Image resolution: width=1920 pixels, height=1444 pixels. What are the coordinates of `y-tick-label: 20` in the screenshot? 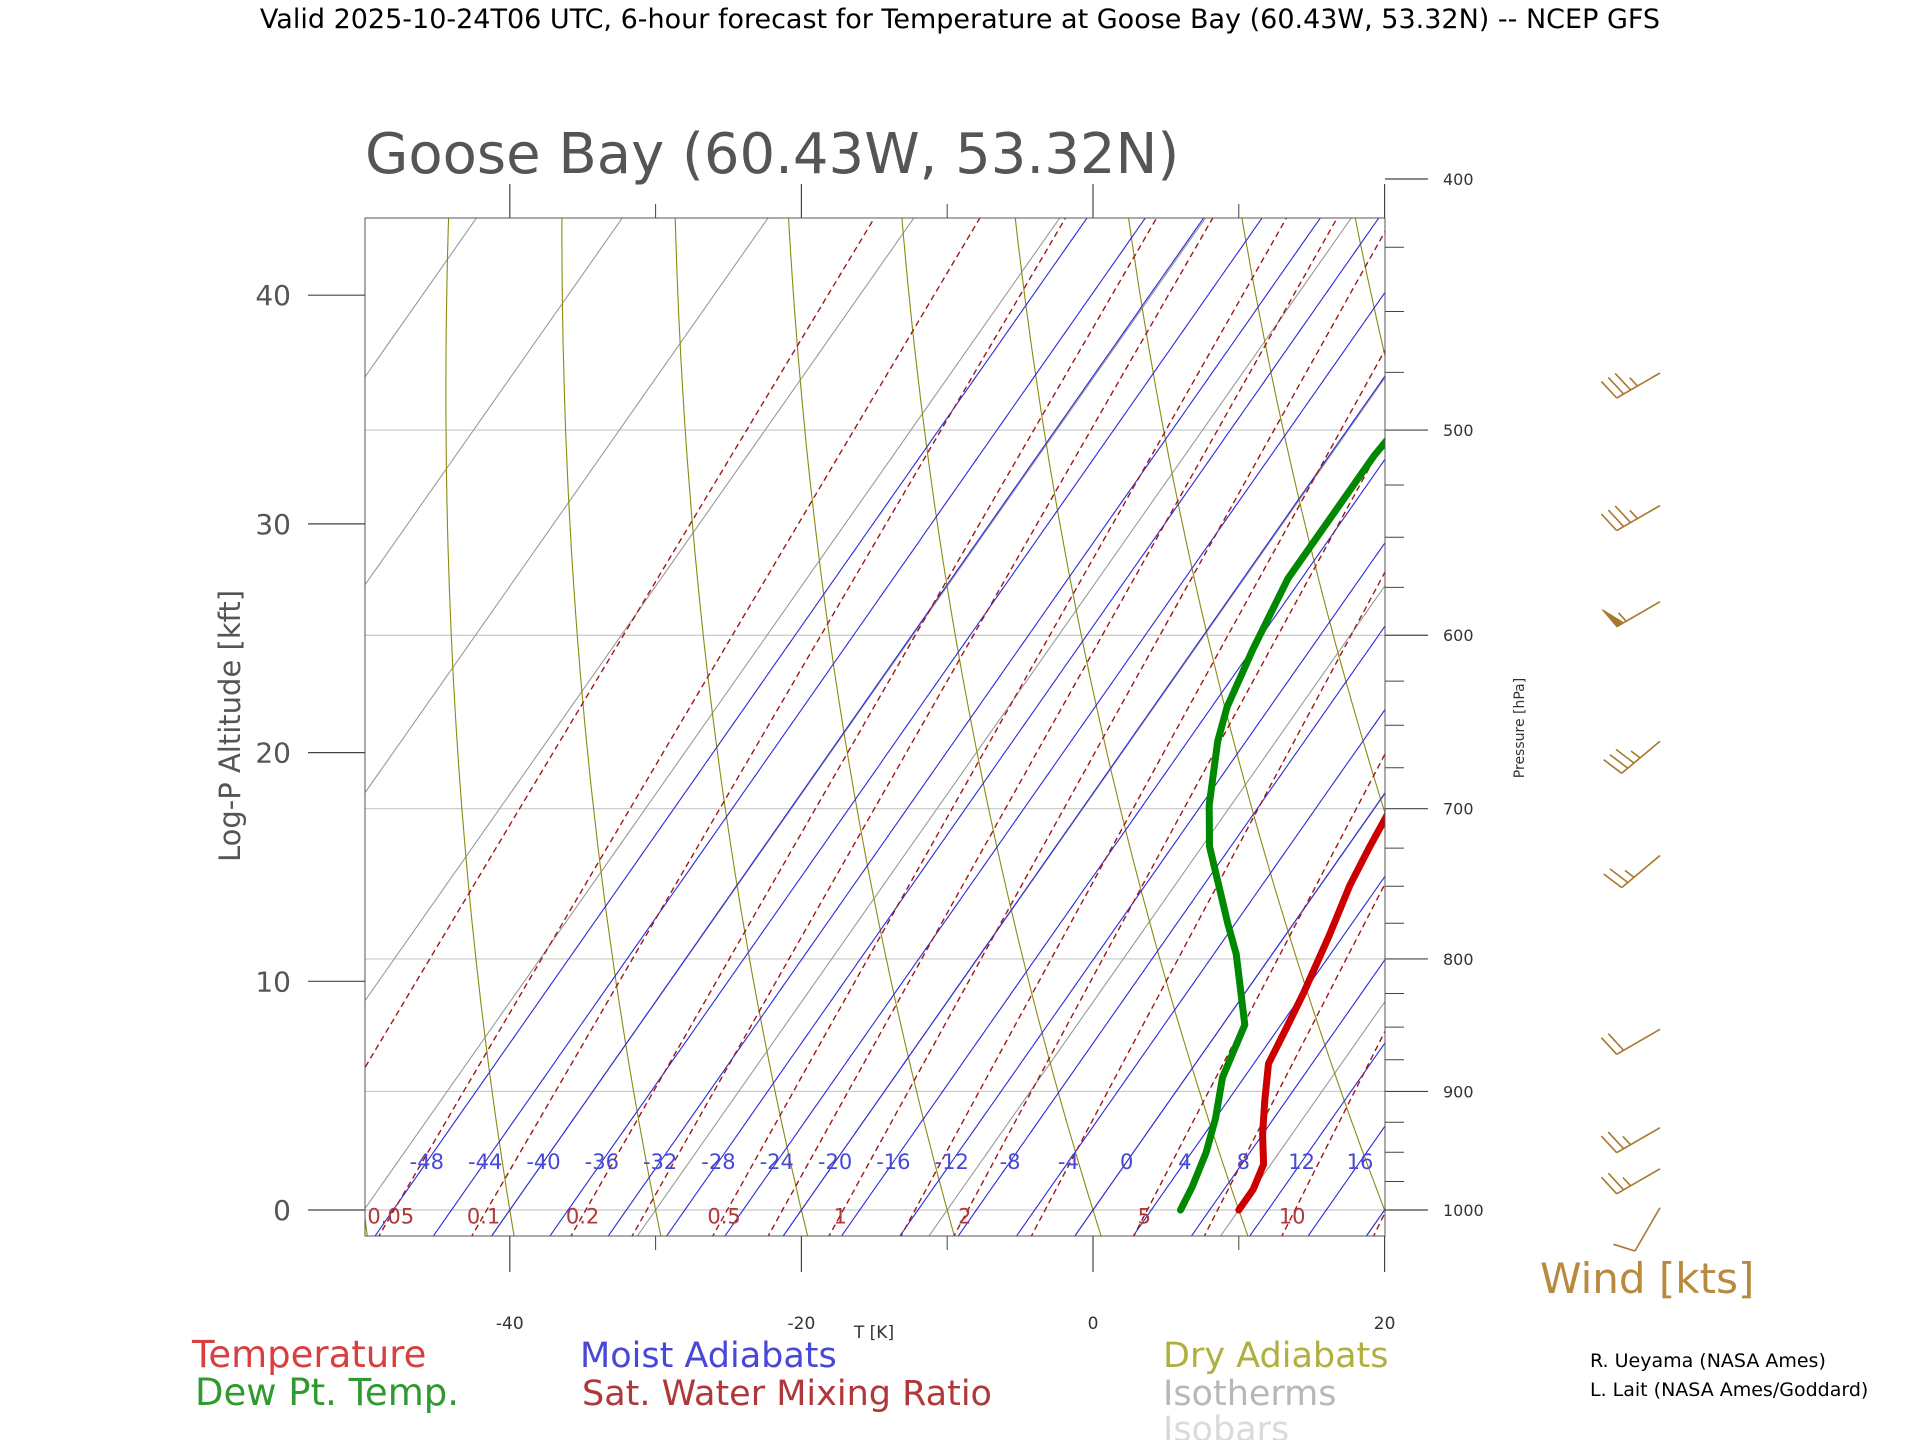 It's located at (273, 753).